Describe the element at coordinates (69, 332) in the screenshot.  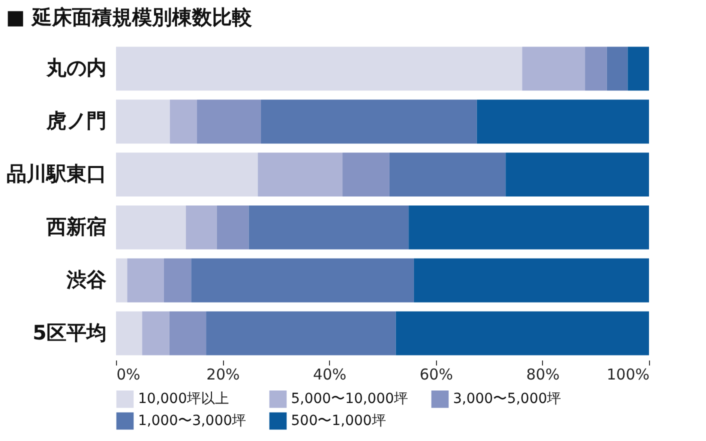
I see `y-tick-label: 5区平均` at that location.